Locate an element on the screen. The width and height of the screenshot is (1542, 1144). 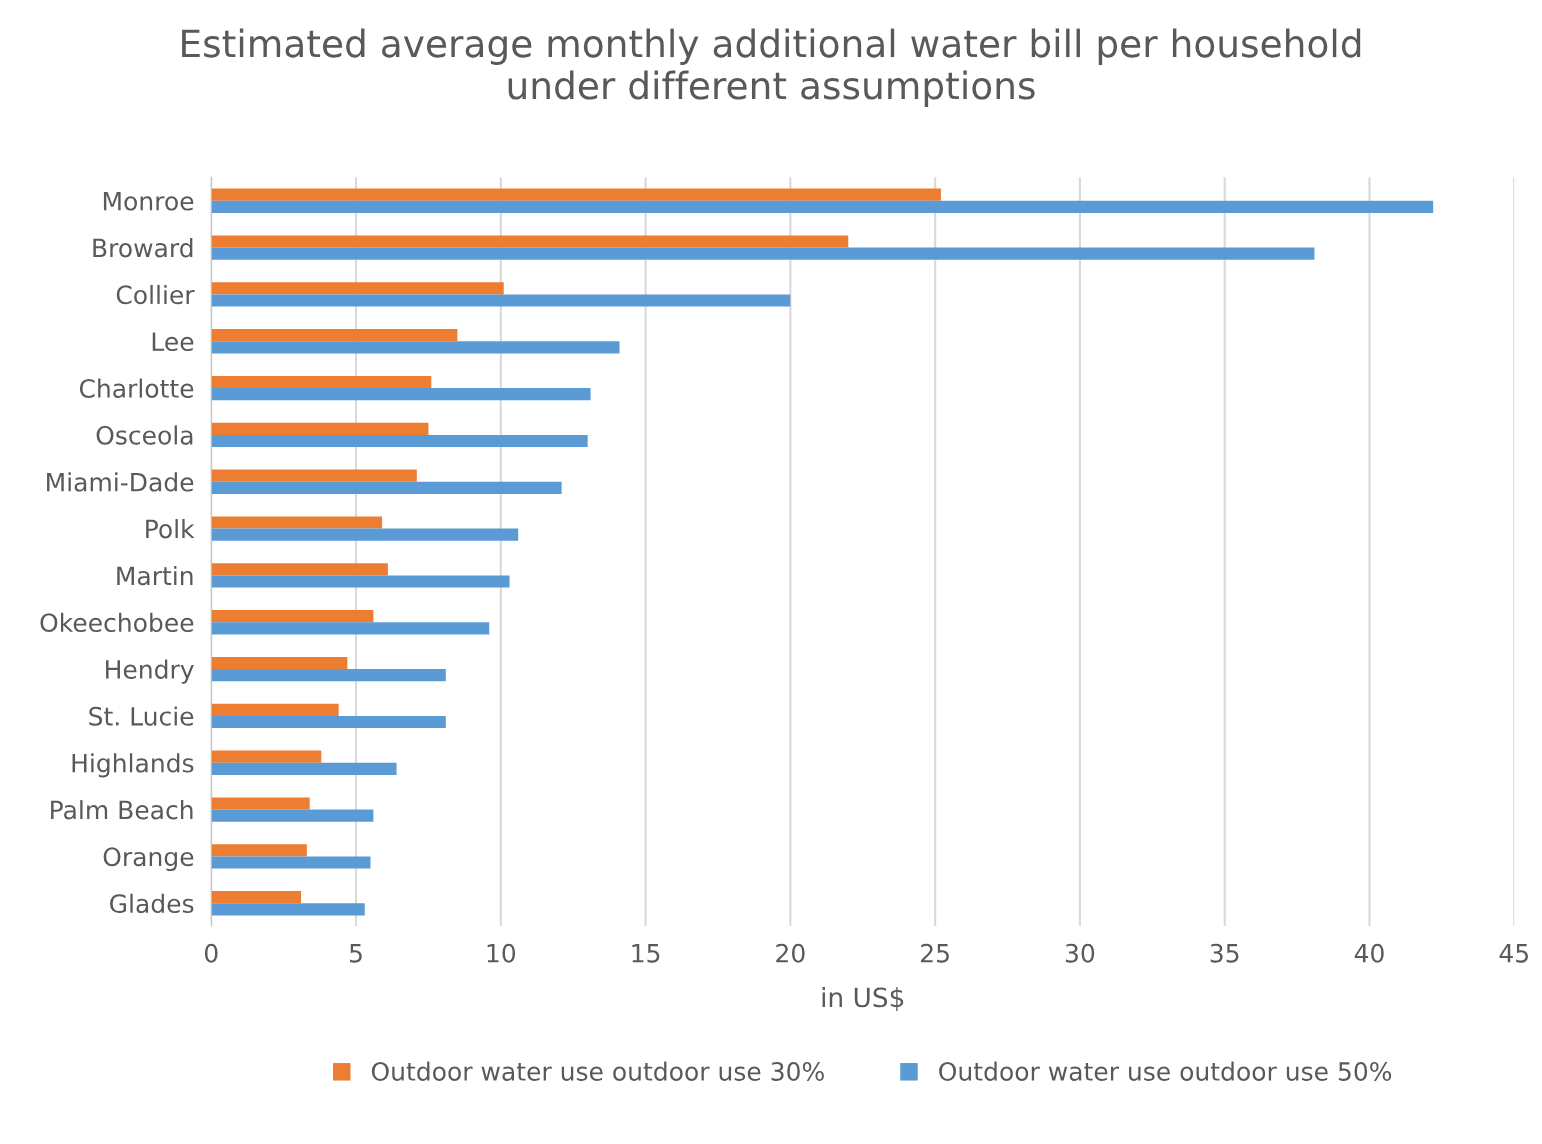
x-tick-label: 10 is located at coordinates (501, 953).